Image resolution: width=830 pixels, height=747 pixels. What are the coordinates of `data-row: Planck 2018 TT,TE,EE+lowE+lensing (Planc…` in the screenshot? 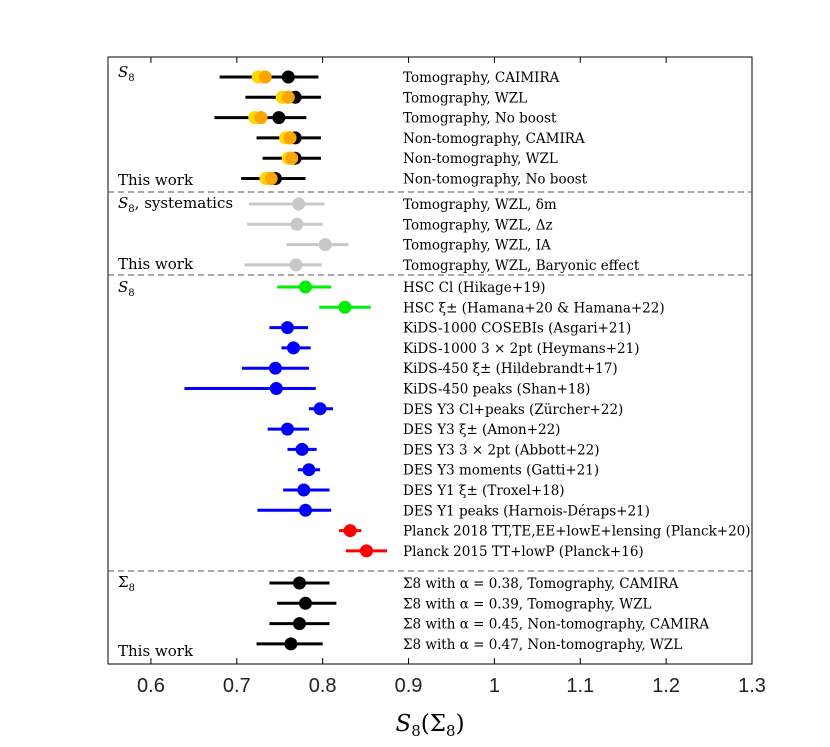 It's located at (544, 532).